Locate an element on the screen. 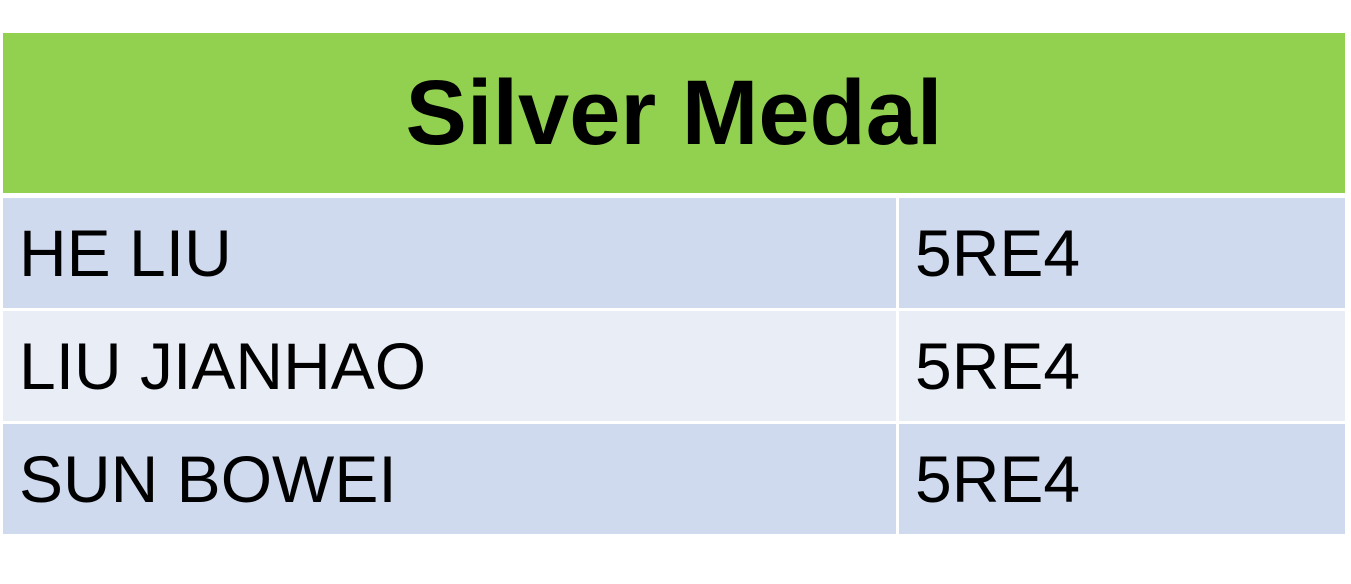 Image resolution: width=1351 pixels, height=584 pixels. student-name-cell: LIU JIANHAO is located at coordinates (451, 364).